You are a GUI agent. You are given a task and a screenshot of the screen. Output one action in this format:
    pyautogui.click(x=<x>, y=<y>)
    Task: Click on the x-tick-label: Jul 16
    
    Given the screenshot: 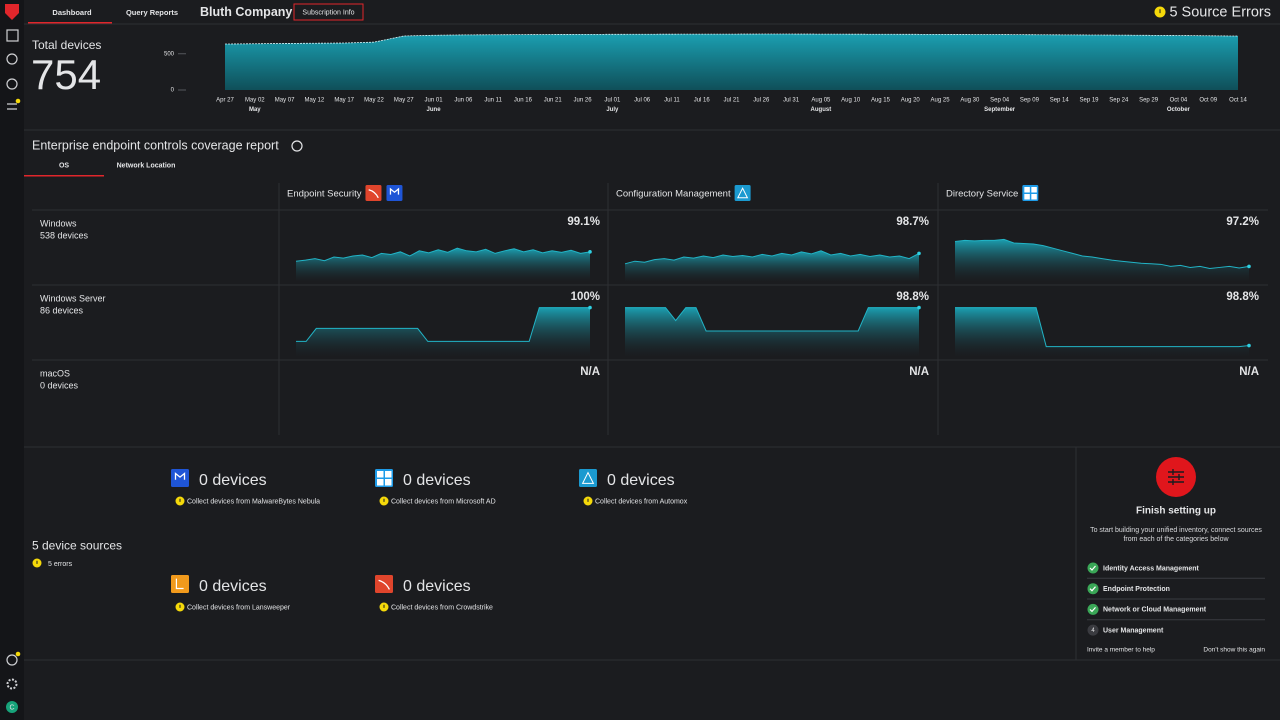 What is the action you would take?
    pyautogui.click(x=702, y=101)
    